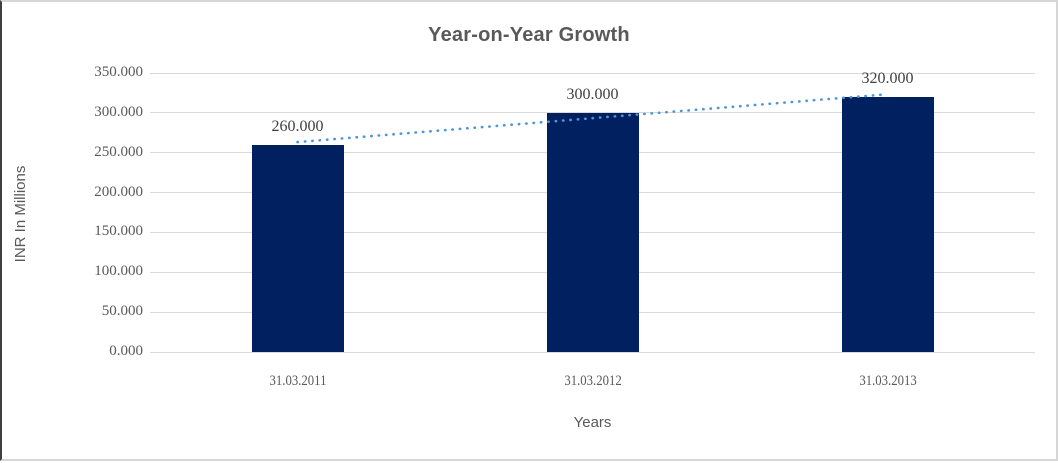  Describe the element at coordinates (20, 214) in the screenshot. I see `y-axis-title: INR In Millions` at that location.